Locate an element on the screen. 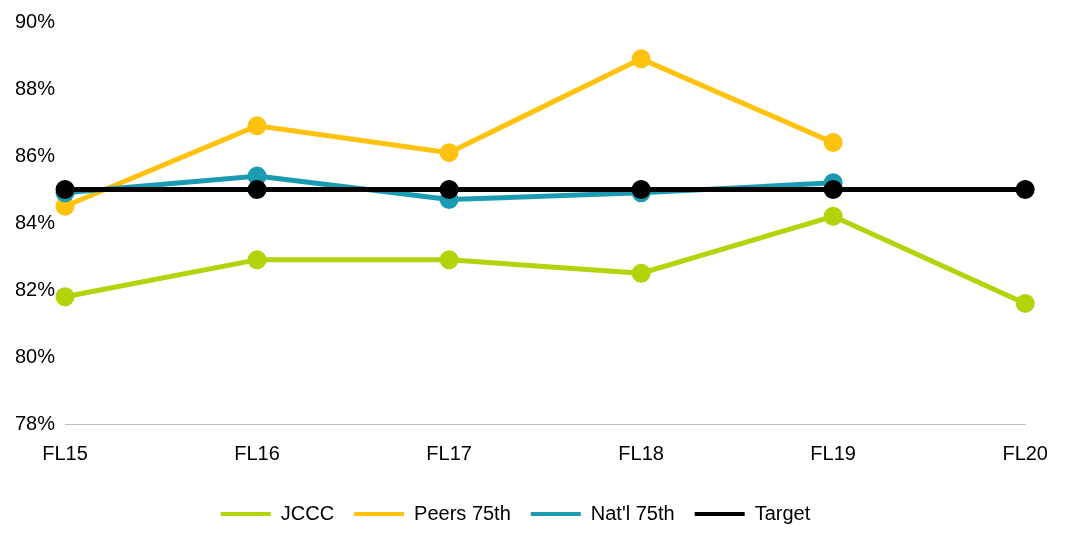 The width and height of the screenshot is (1066, 539). y-tick-label: 78% is located at coordinates (35, 422).